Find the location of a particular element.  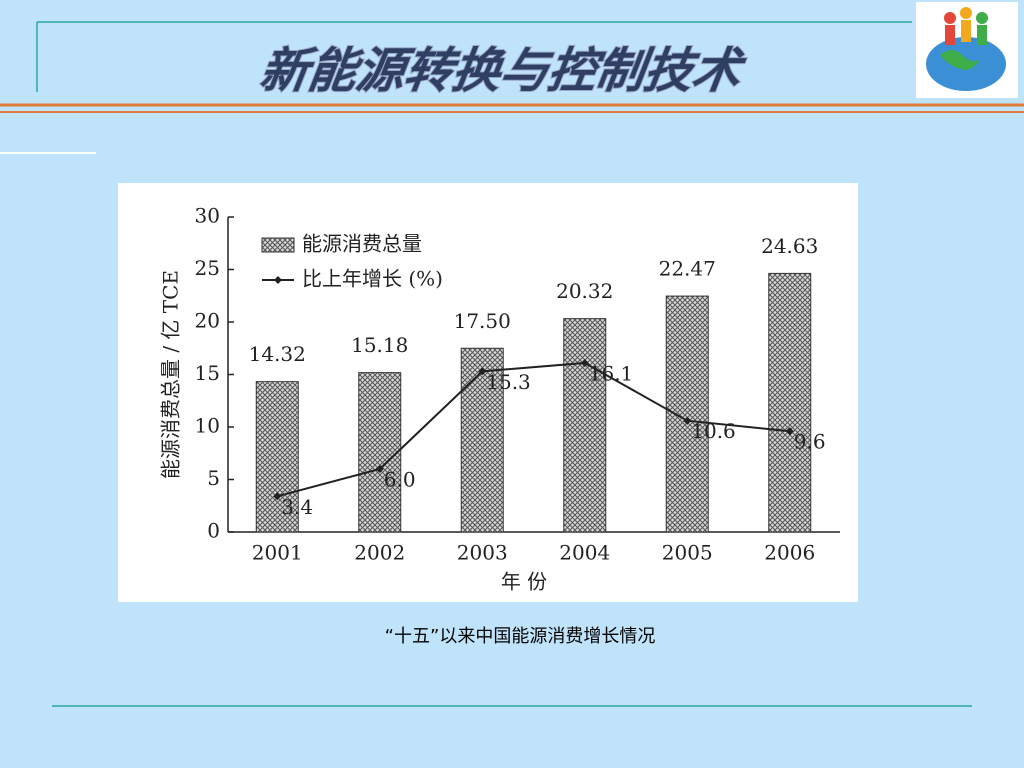

y-tick-label: 25 is located at coordinates (207, 268).